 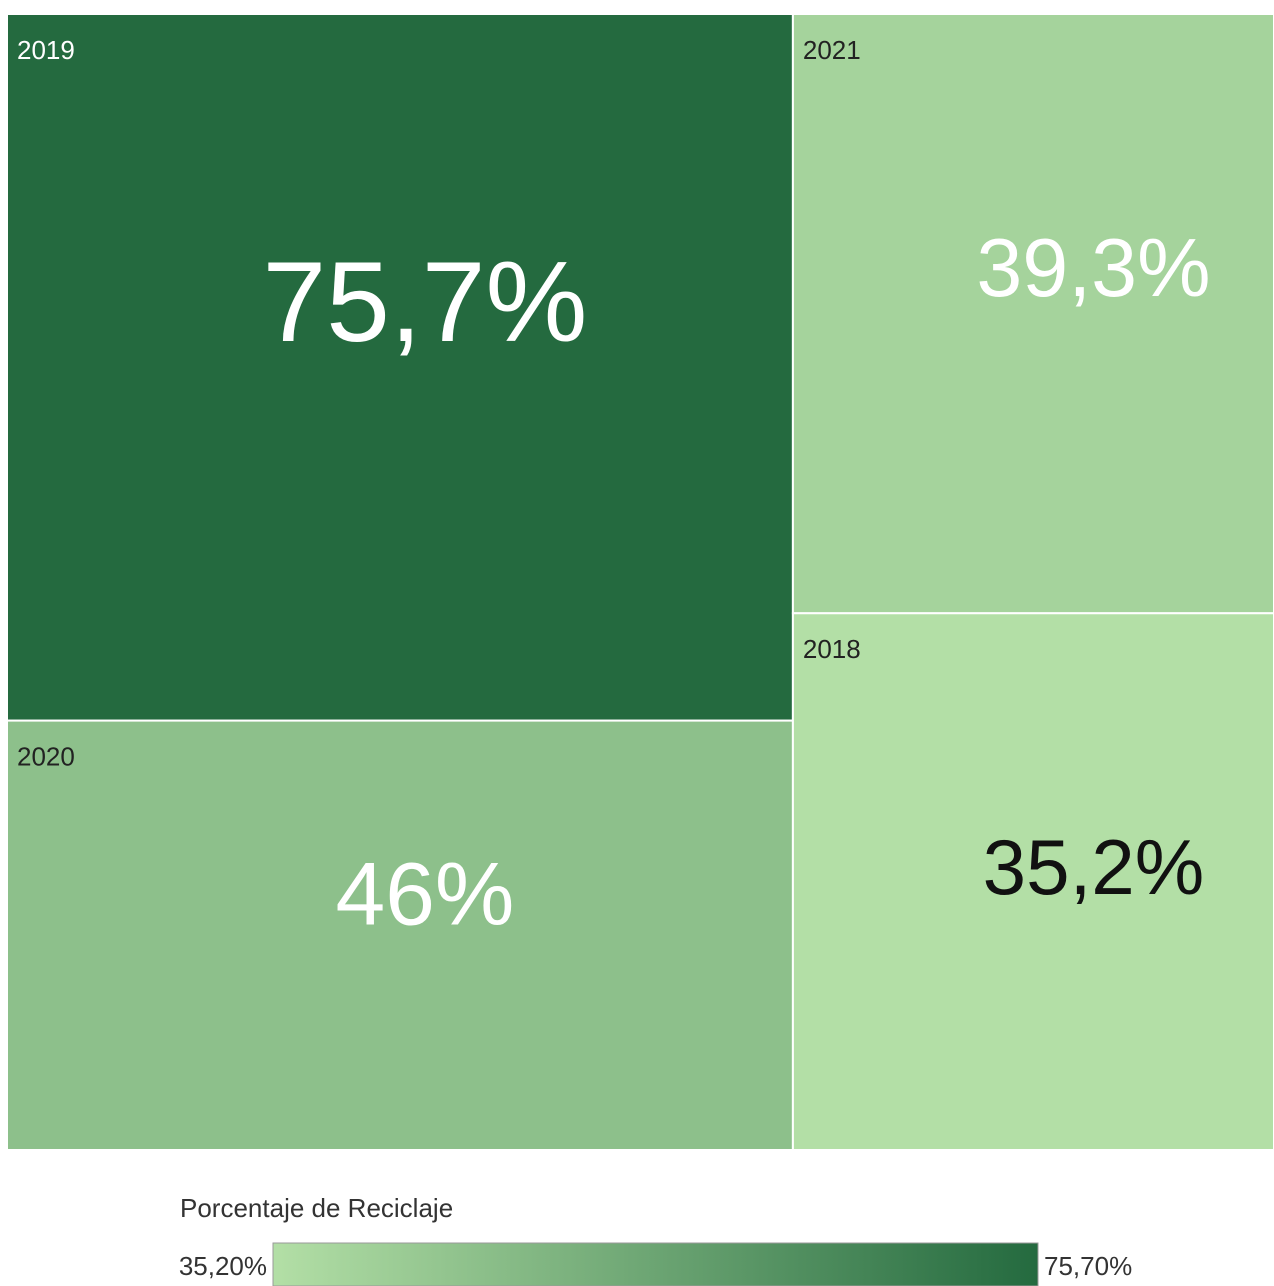 What do you see at coordinates (316, 1208) in the screenshot?
I see `legend-title: Porcentaje de Reciclaje` at bounding box center [316, 1208].